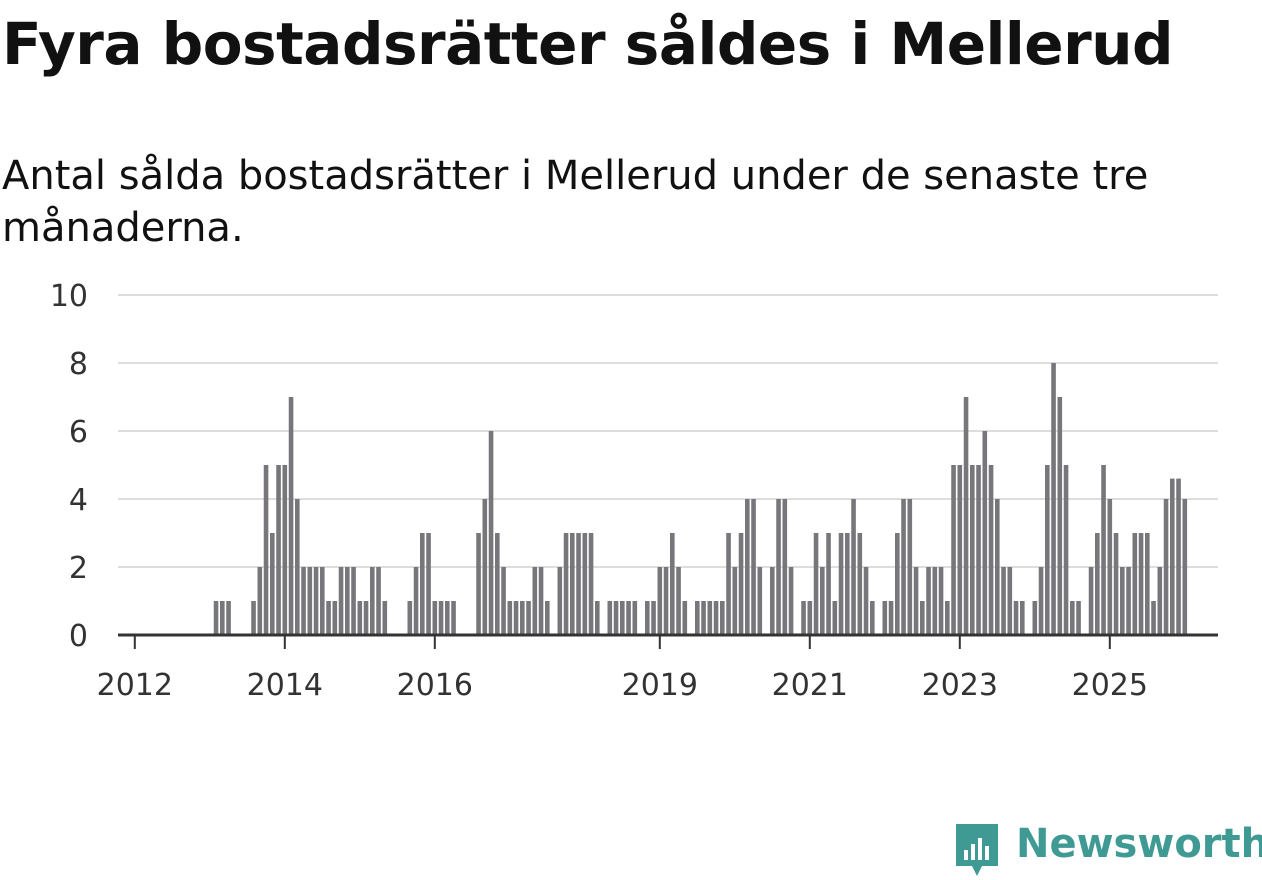 The height and width of the screenshot is (880, 1262). What do you see at coordinates (78, 364) in the screenshot?
I see `y-tick-label: 8` at bounding box center [78, 364].